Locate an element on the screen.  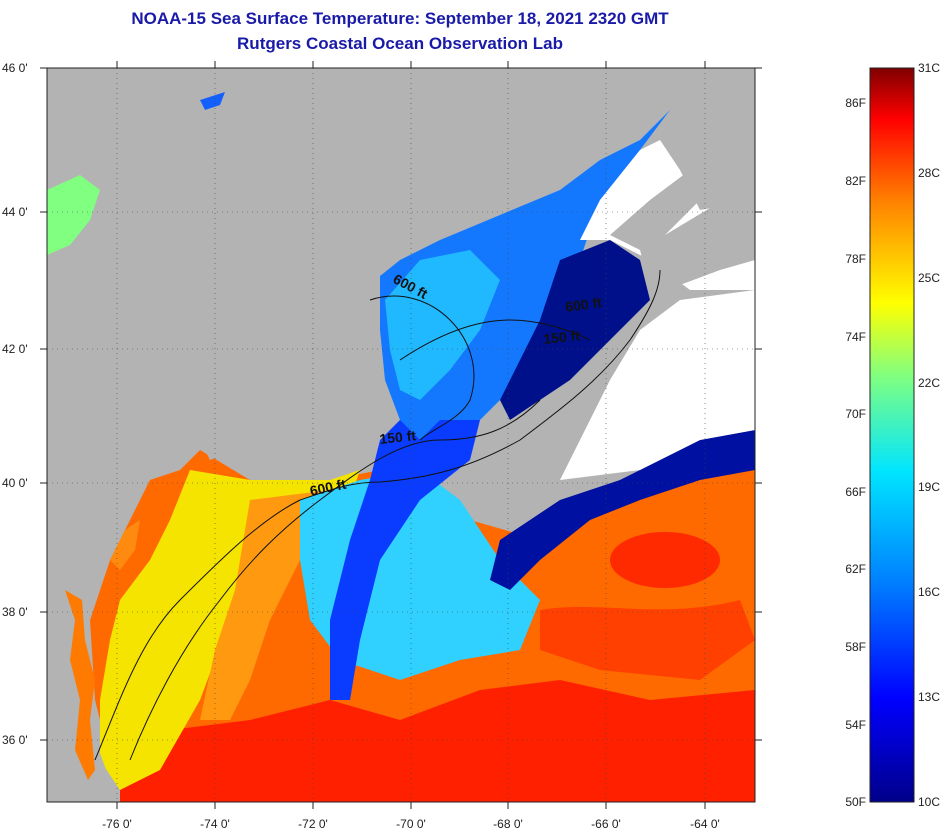
celsius-label: 19C is located at coordinates (929, 487).